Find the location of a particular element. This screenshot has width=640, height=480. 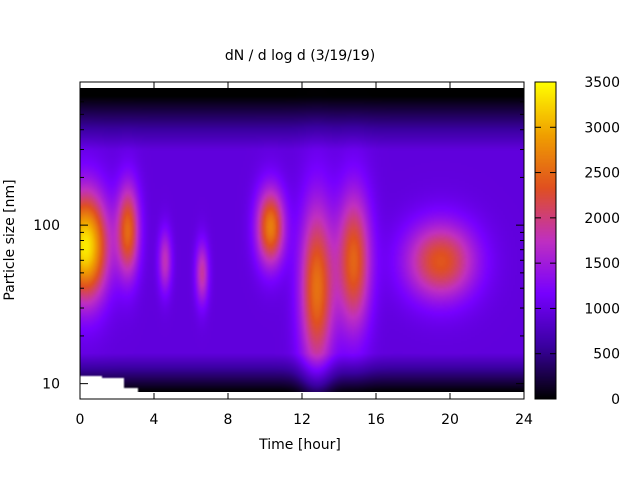

colorbar-image is located at coordinates (545, 240).